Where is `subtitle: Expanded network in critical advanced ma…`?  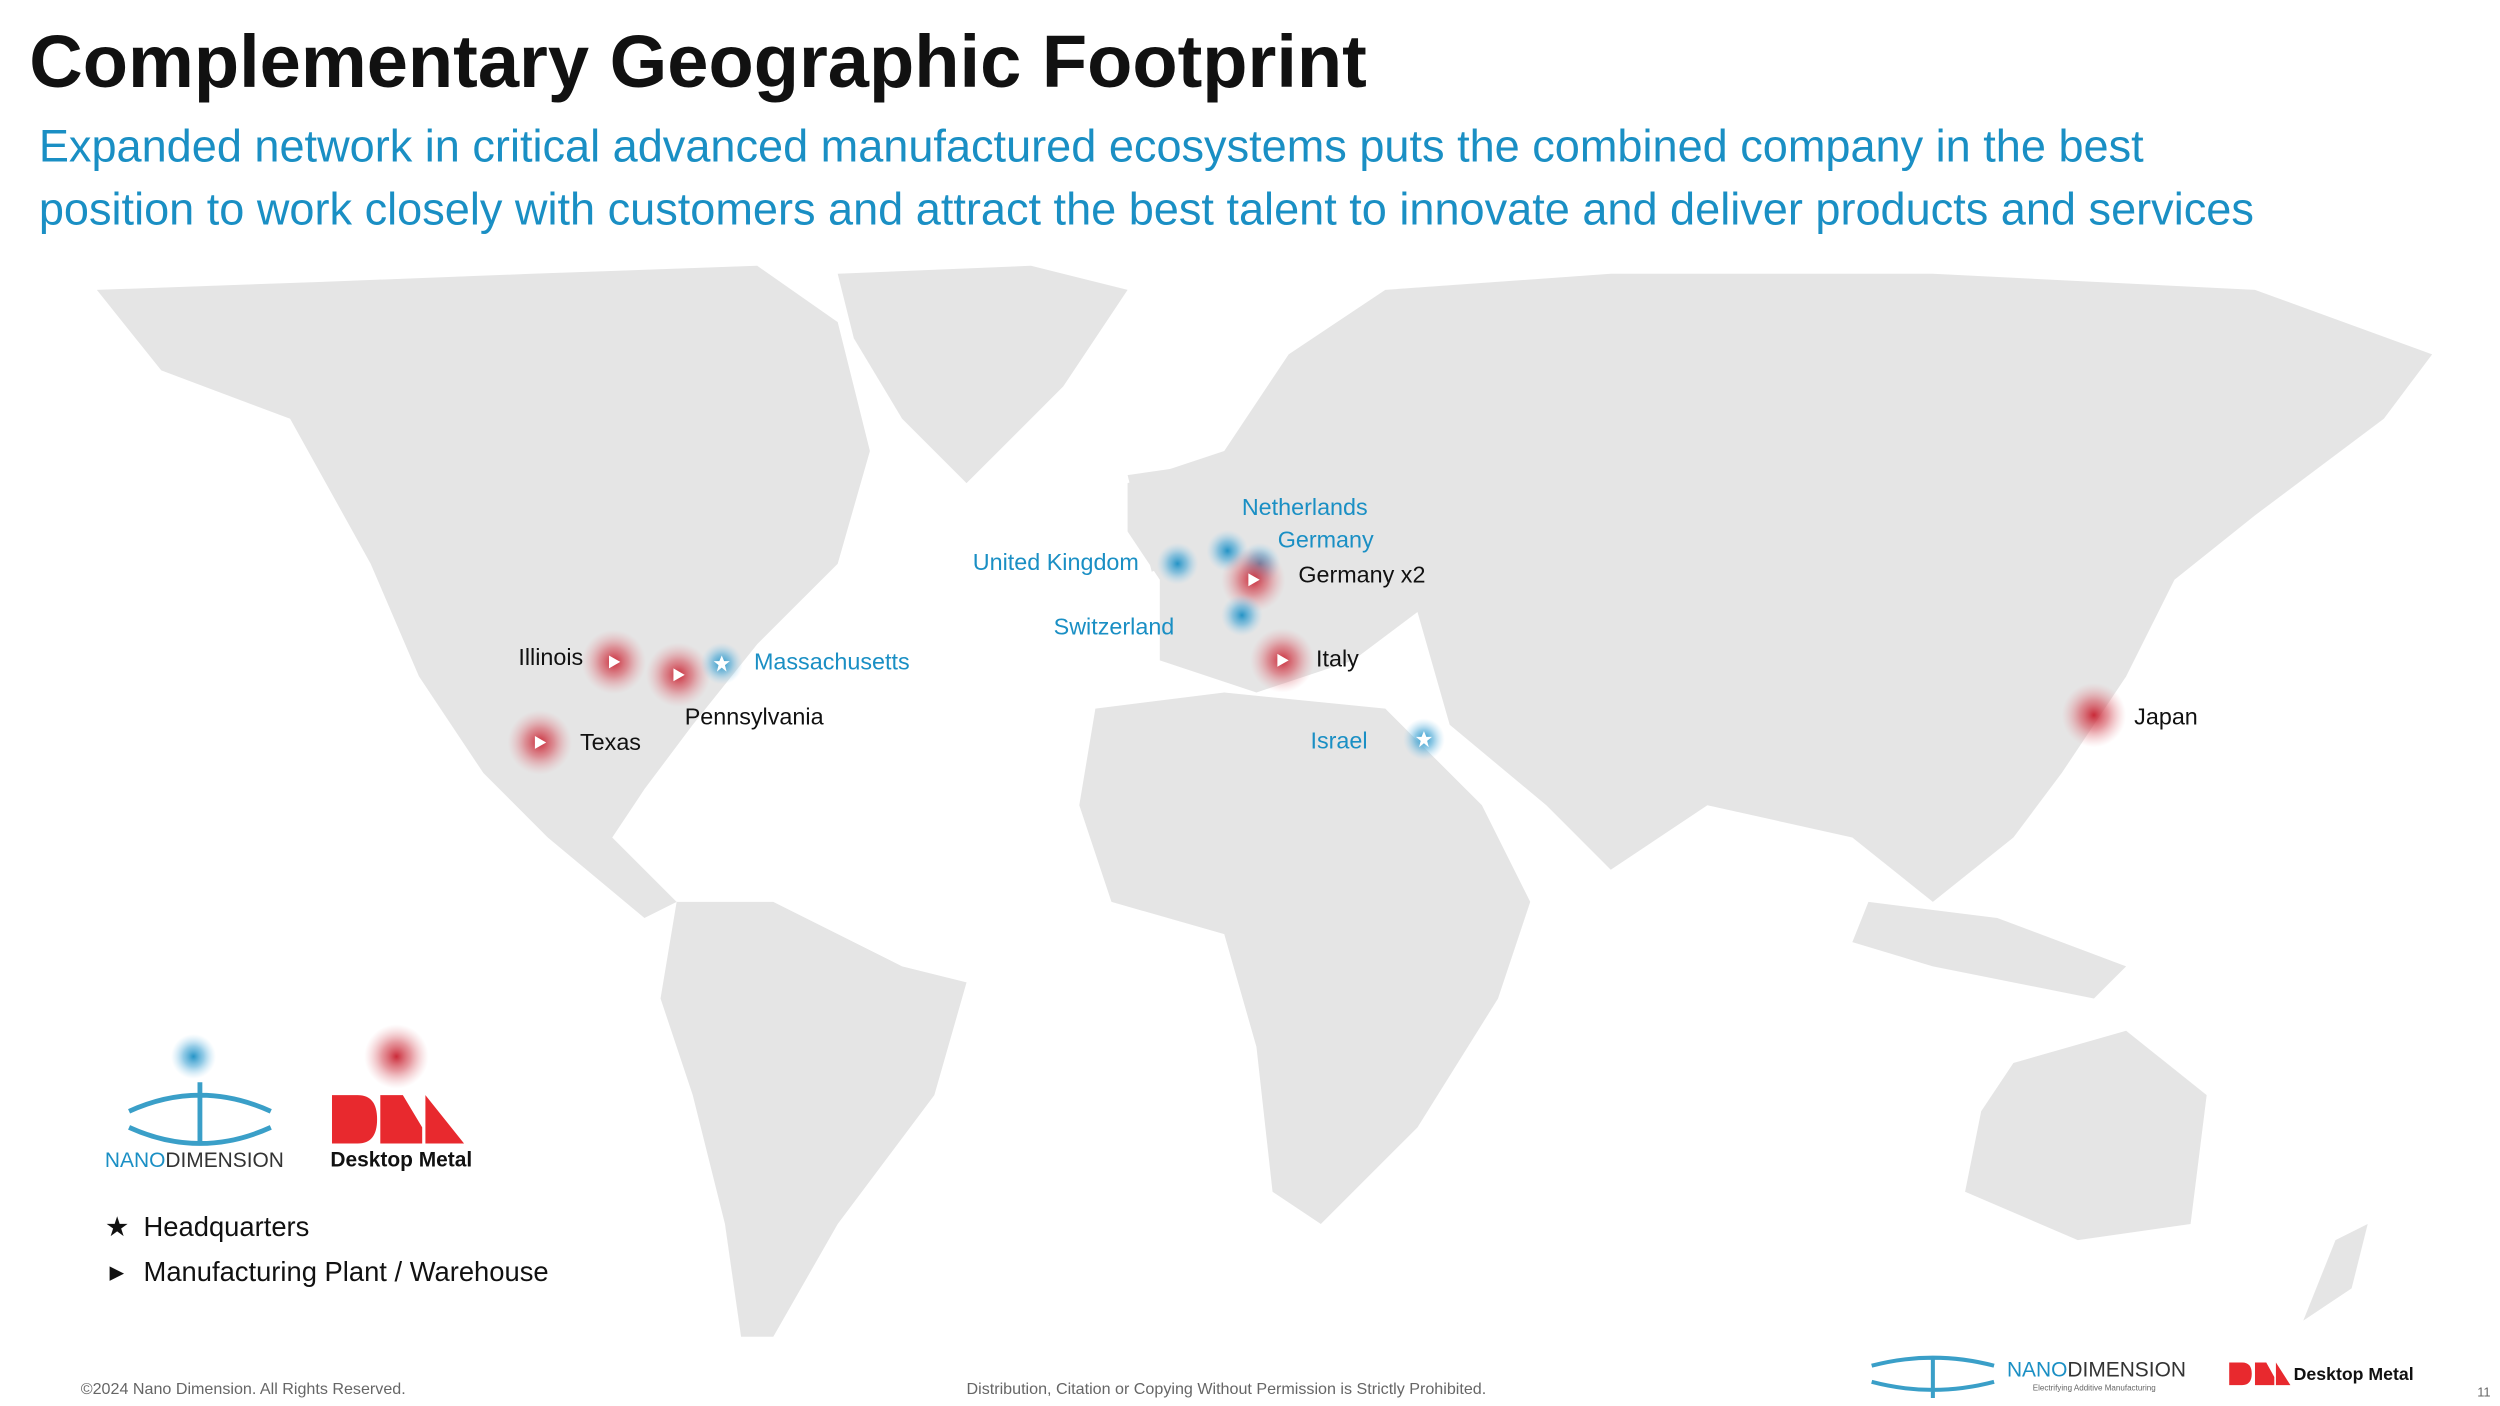
subtitle: Expanded network in critical advanced ma… is located at coordinates (1091, 146).